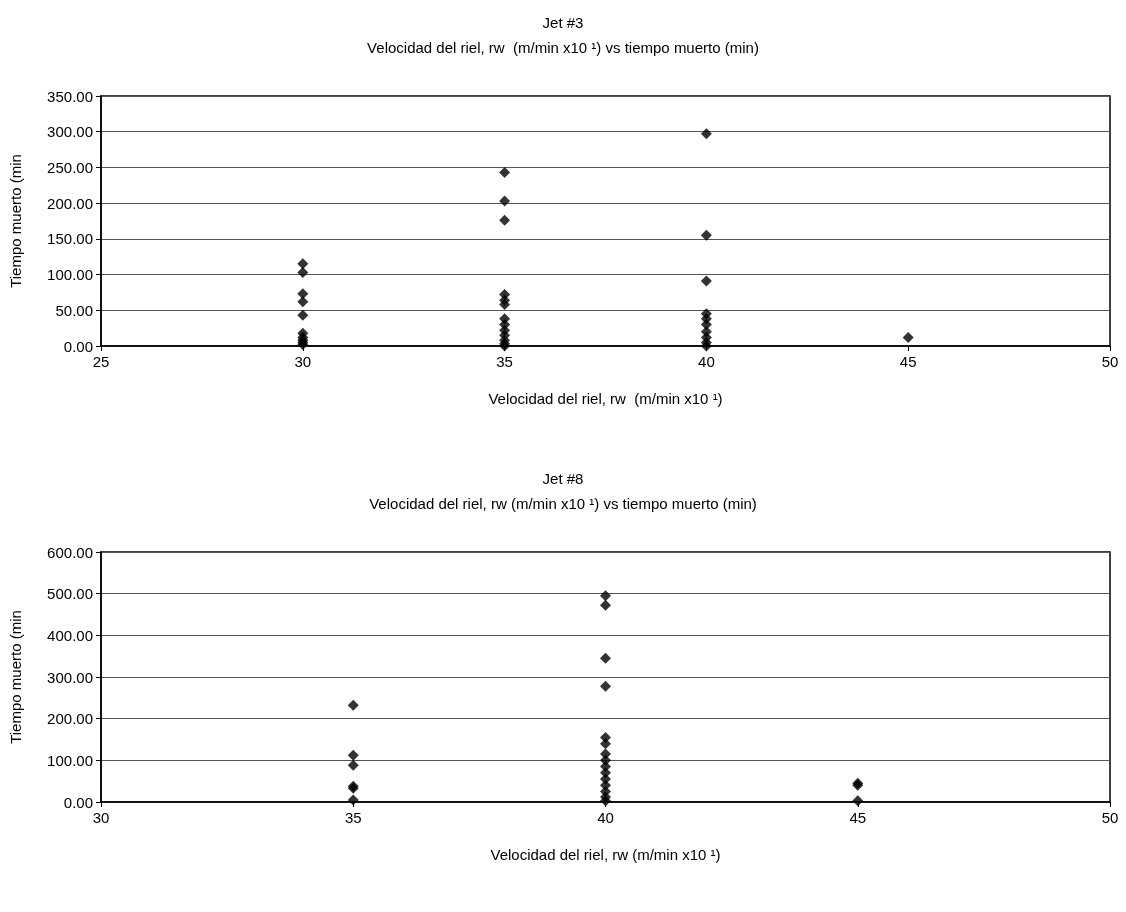 Image resolution: width=1126 pixels, height=912 pixels. Describe the element at coordinates (70, 96) in the screenshot. I see `y-tick-label: 350.00` at that location.